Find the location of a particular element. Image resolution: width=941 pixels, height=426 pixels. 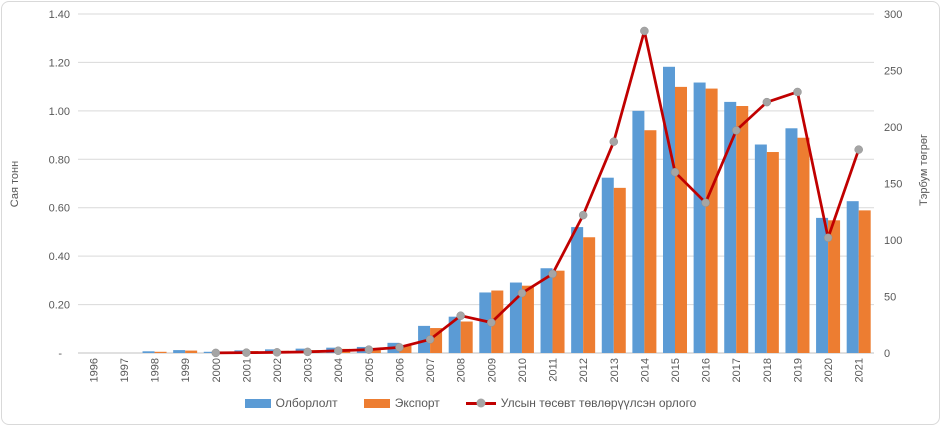

marker-budget-revenue-2000 is located at coordinates (216, 353).